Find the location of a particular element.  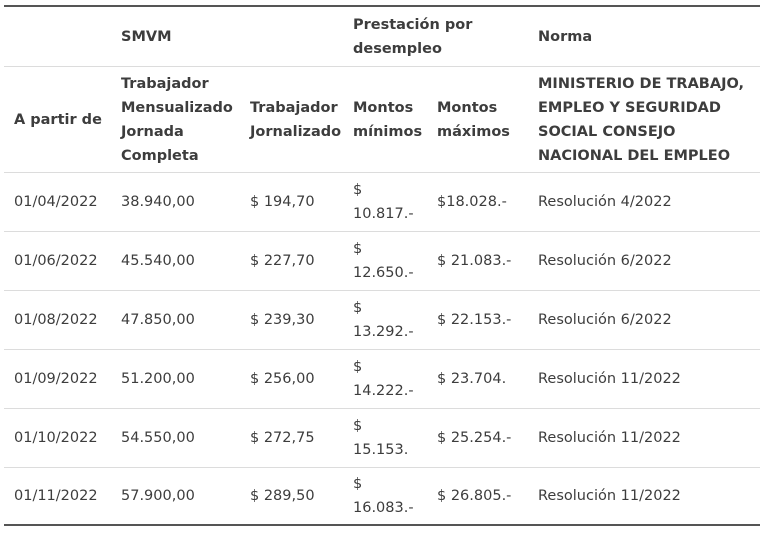

header-norma: Norma is located at coordinates (565, 36).